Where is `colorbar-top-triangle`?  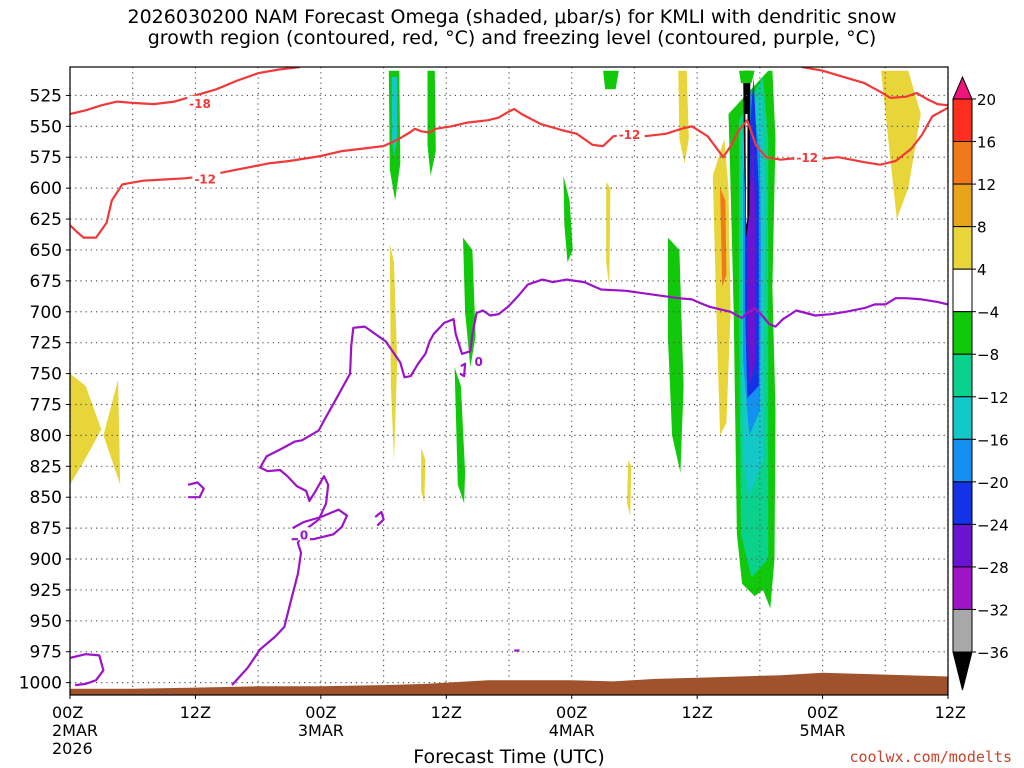 colorbar-top-triangle is located at coordinates (962, 87).